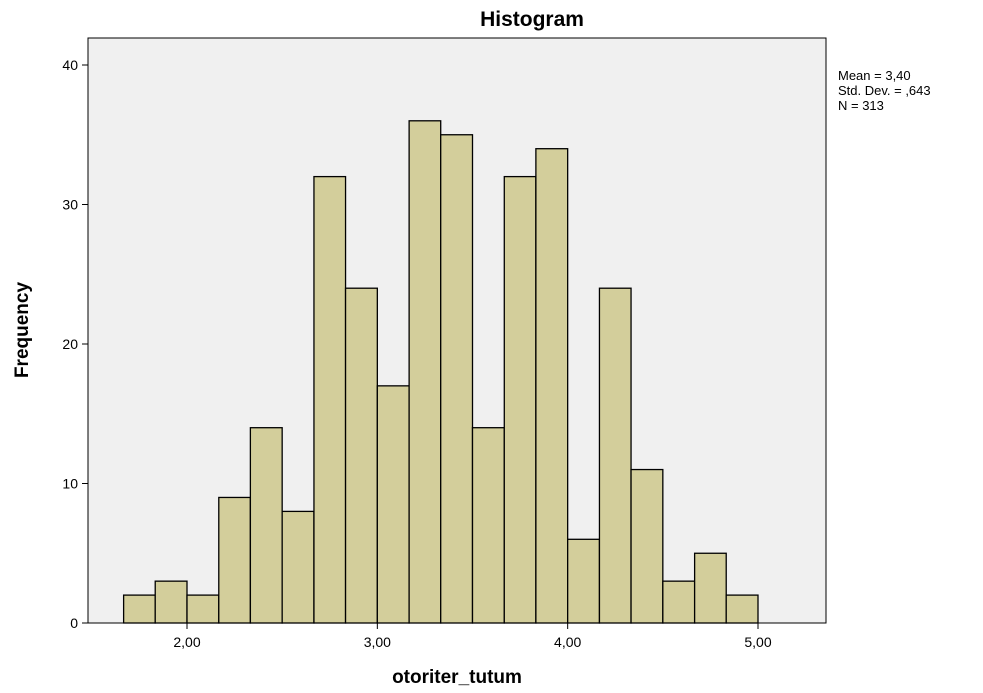 This screenshot has height=693, width=983. I want to click on statistics-legend: Mean = 3,40 Std. Dev. = ,643 N = 313, so click(884, 90).